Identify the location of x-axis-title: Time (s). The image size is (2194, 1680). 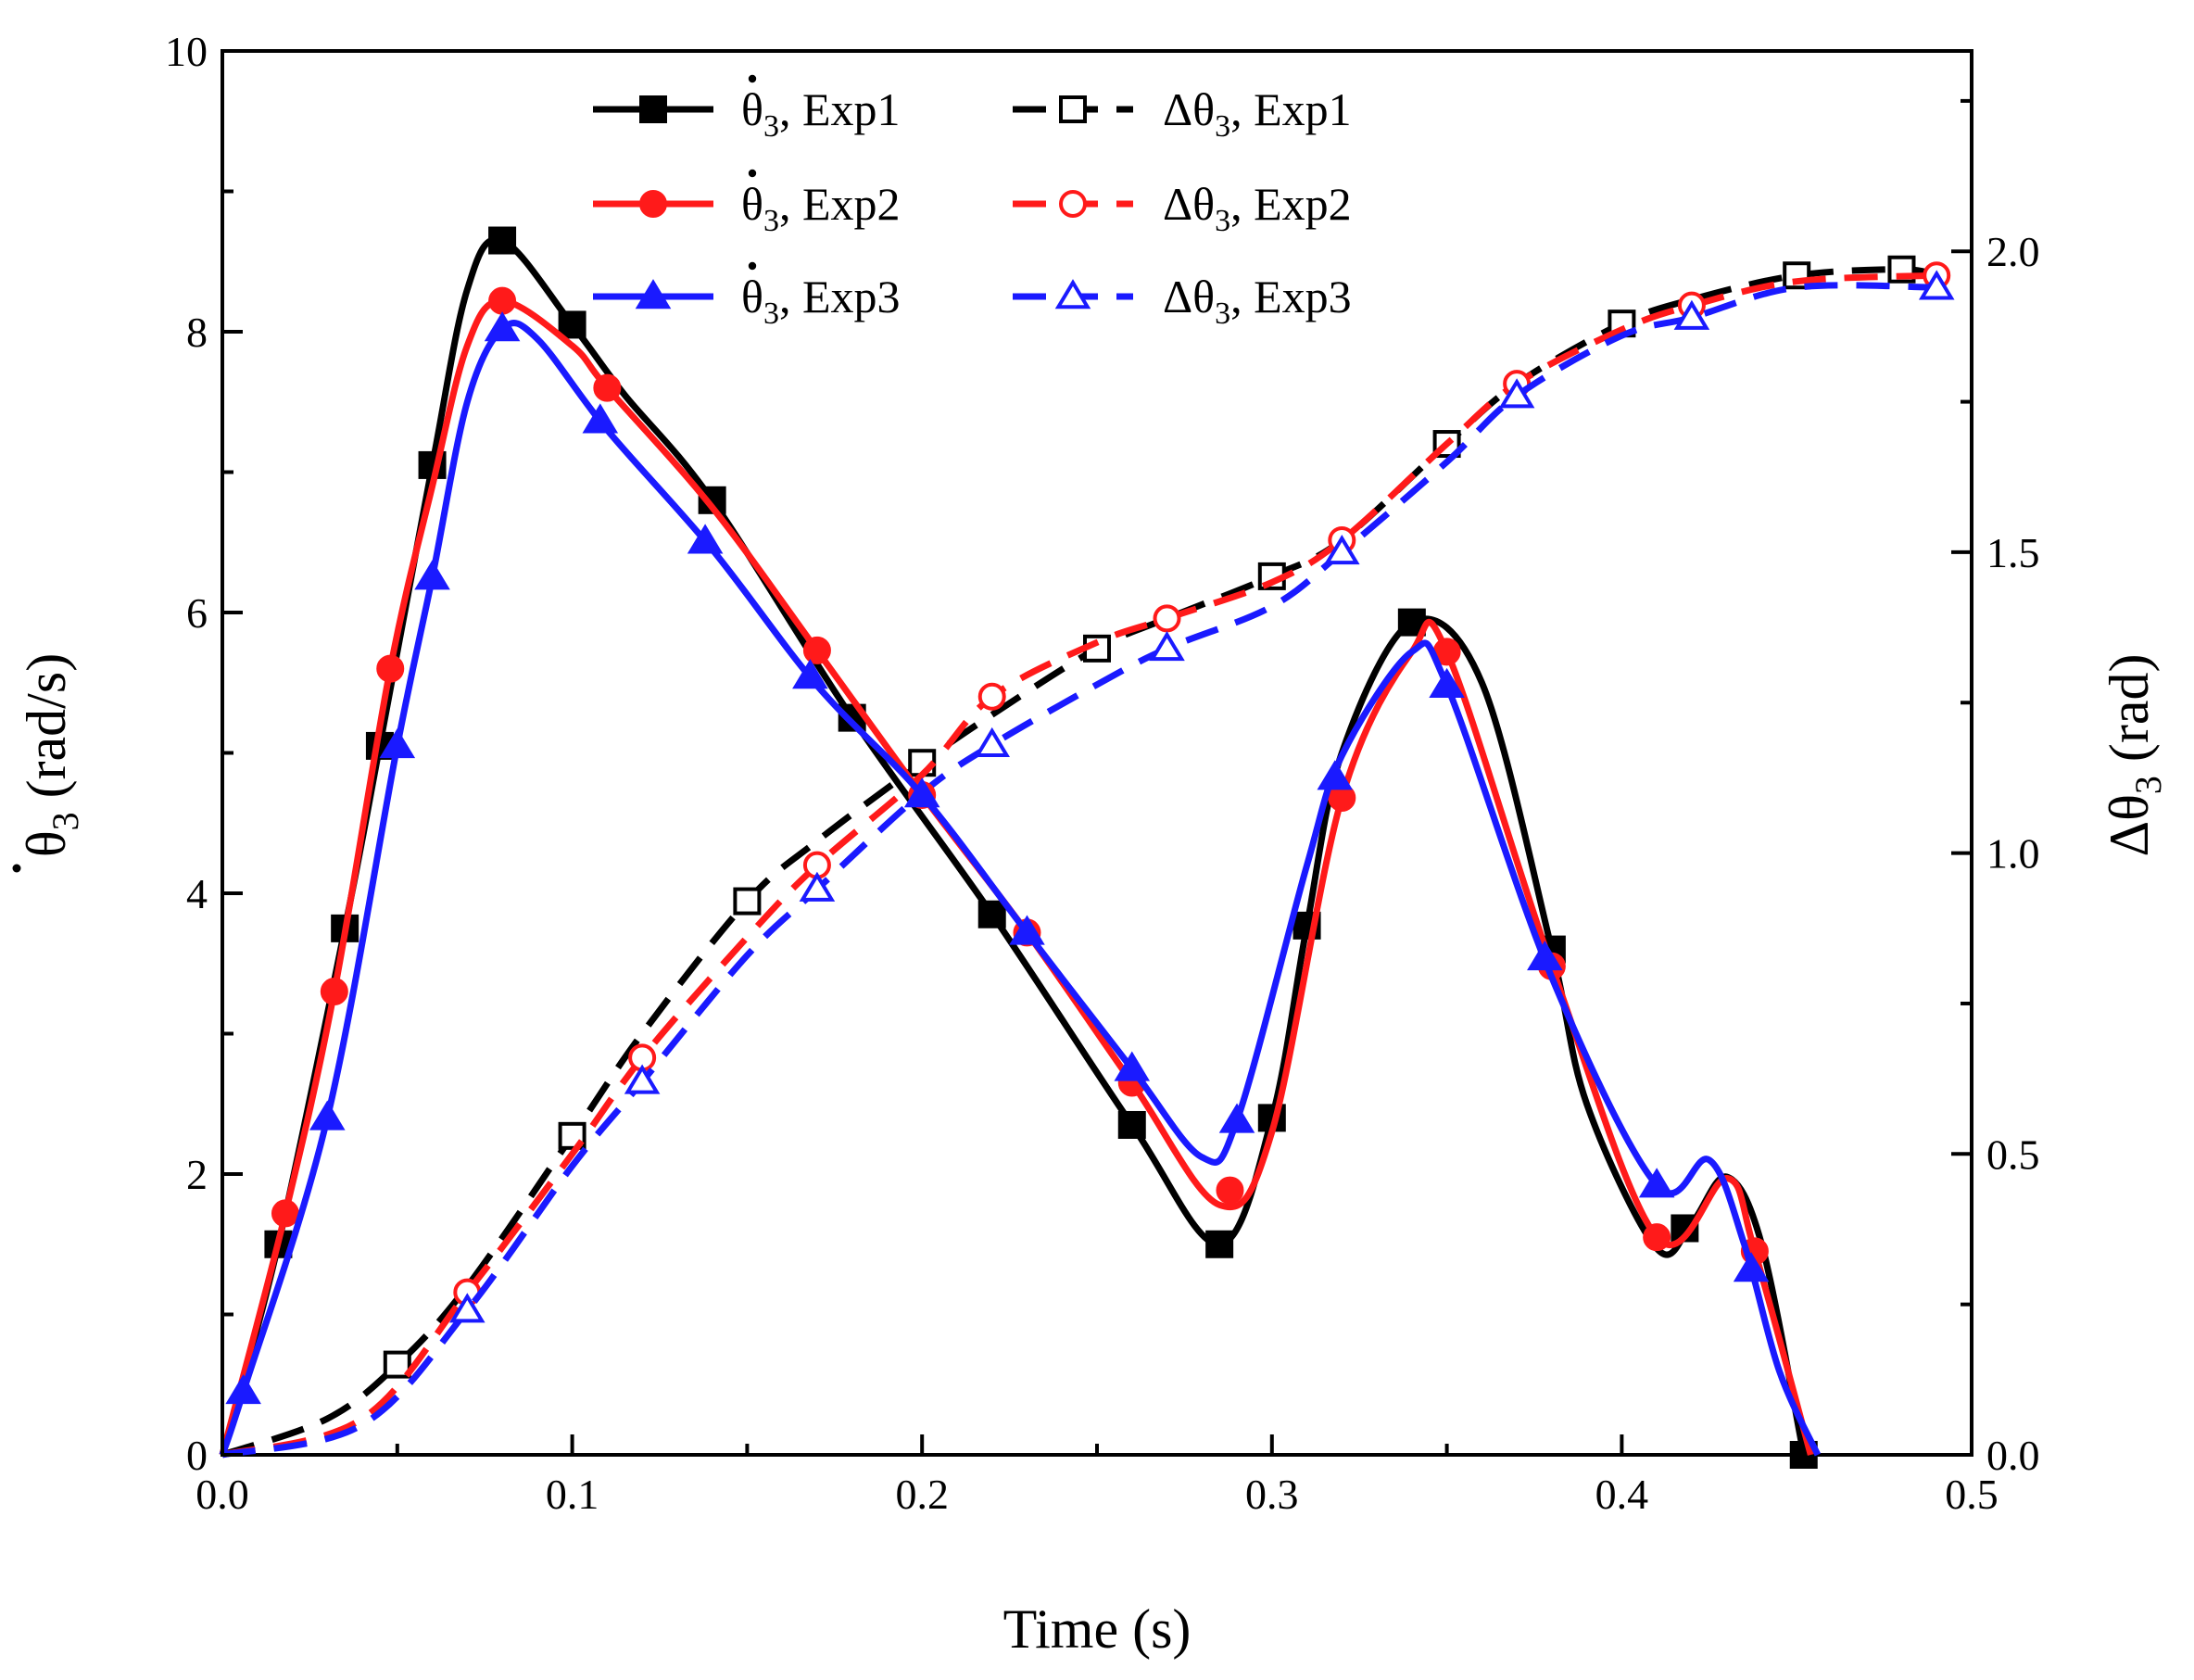
(1097, 1629).